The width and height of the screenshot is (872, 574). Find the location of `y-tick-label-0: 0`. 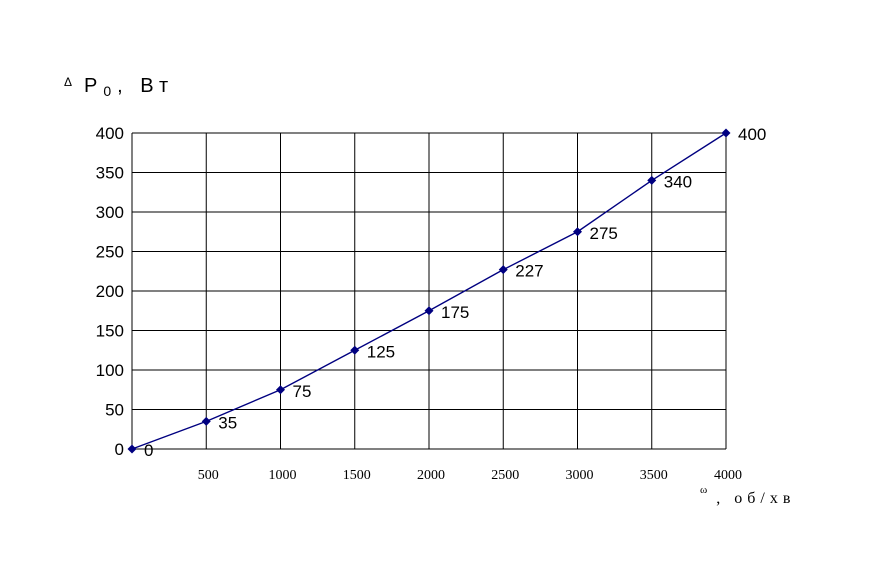

y-tick-label-0: 0 is located at coordinates (119, 449).